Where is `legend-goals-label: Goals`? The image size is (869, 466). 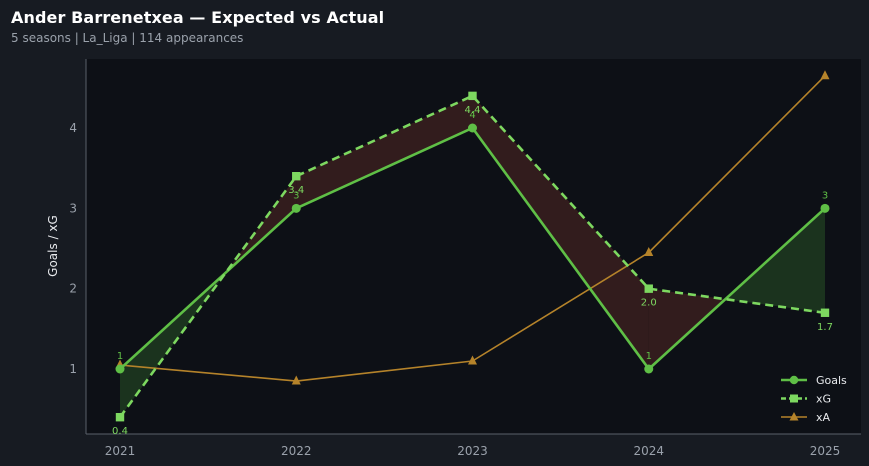 legend-goals-label: Goals is located at coordinates (831, 380).